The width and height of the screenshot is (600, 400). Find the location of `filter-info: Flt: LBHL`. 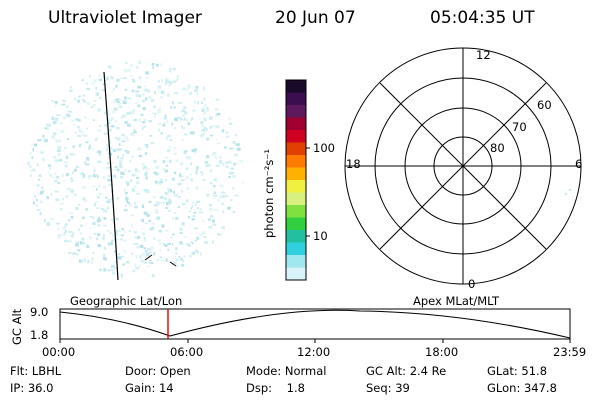

filter-info: Flt: LBHL is located at coordinates (36, 371).